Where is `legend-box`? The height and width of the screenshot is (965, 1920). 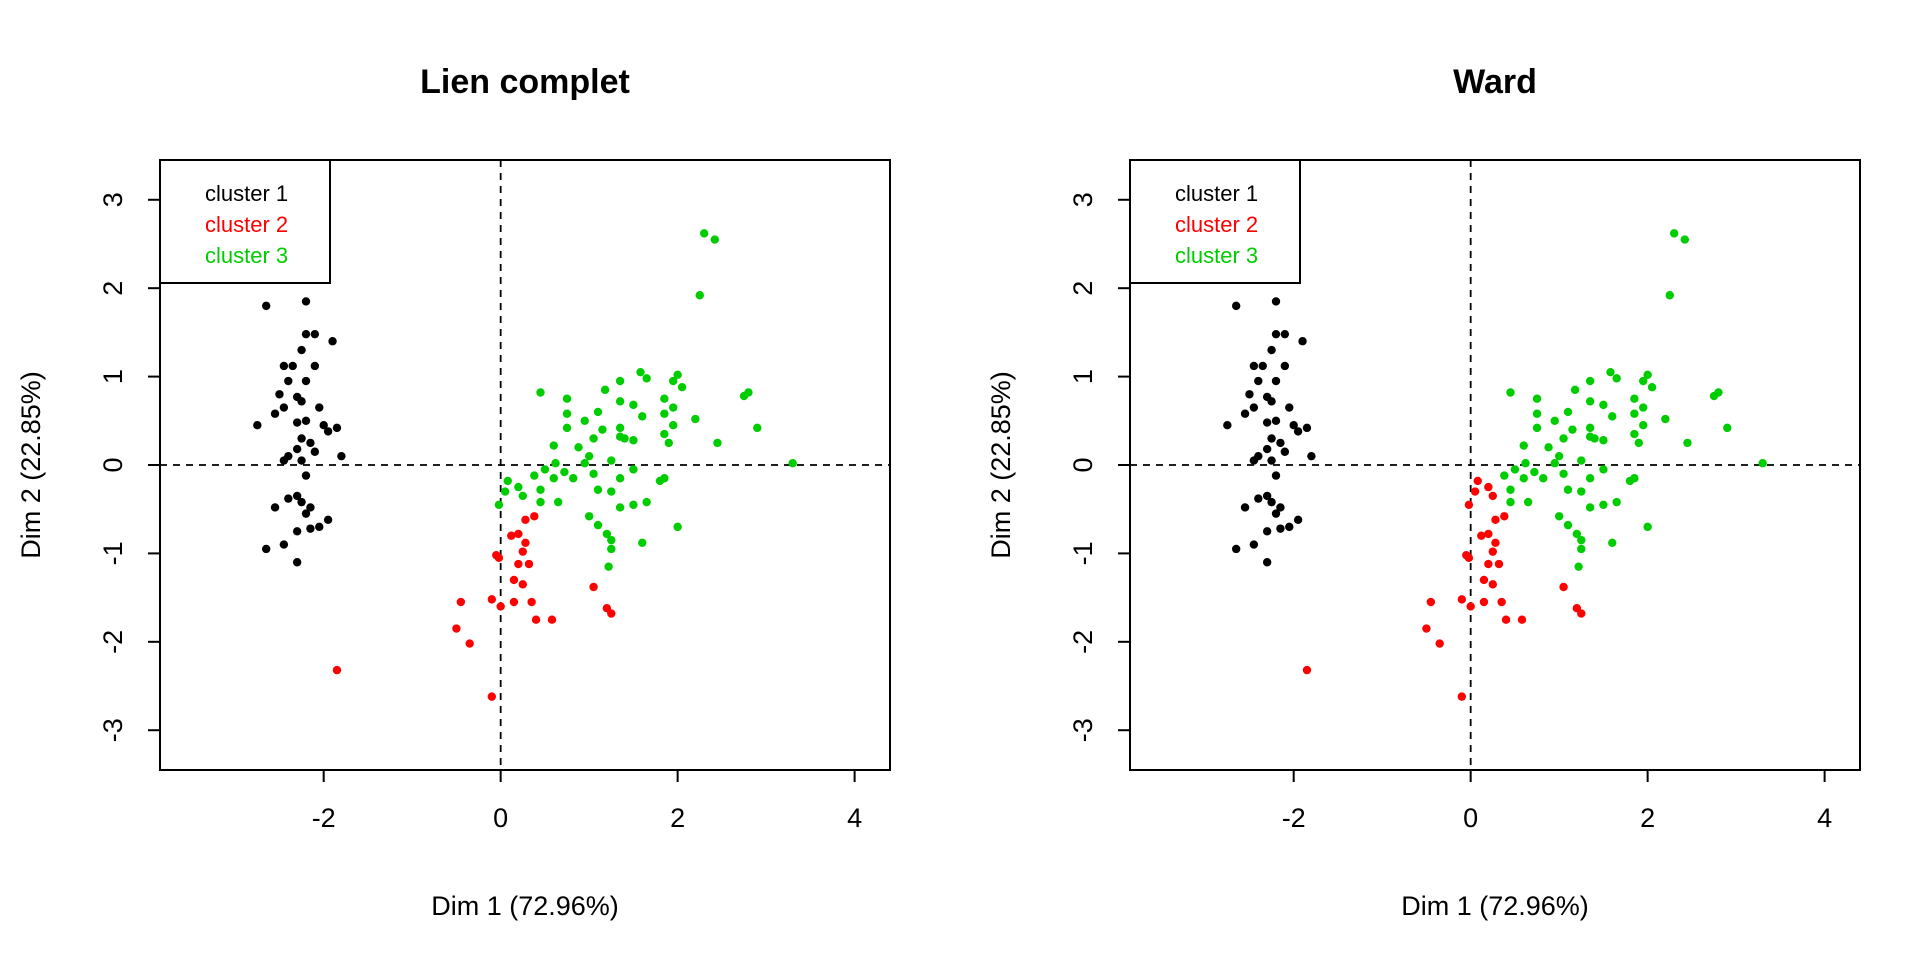
legend-box is located at coordinates (245, 221).